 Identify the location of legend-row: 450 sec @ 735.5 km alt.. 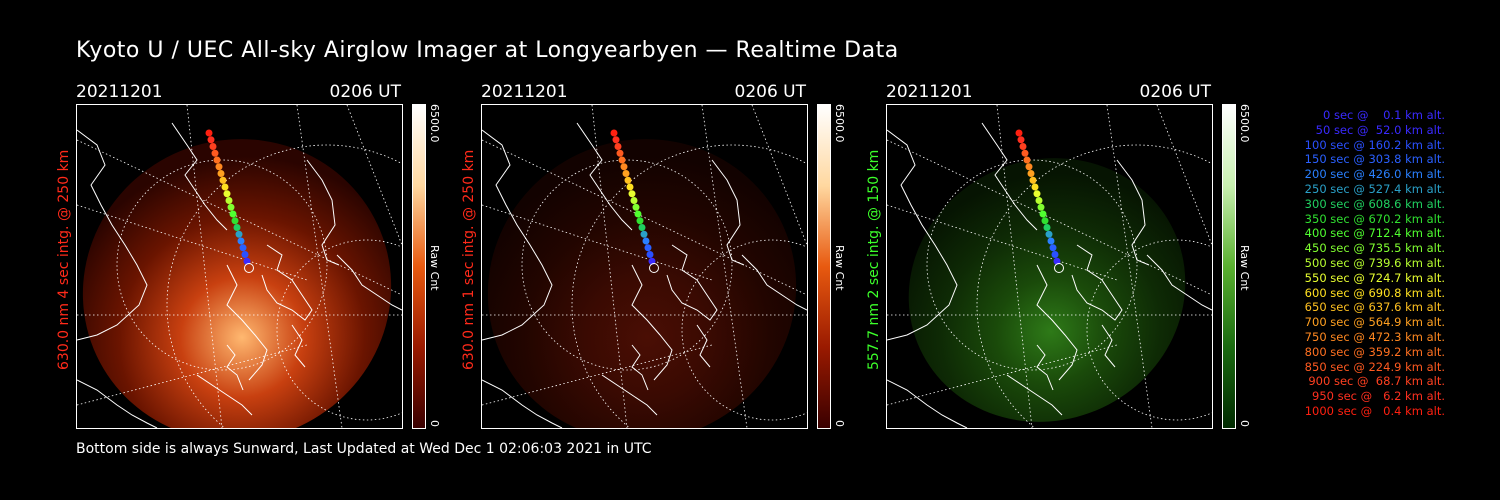
(1373, 248).